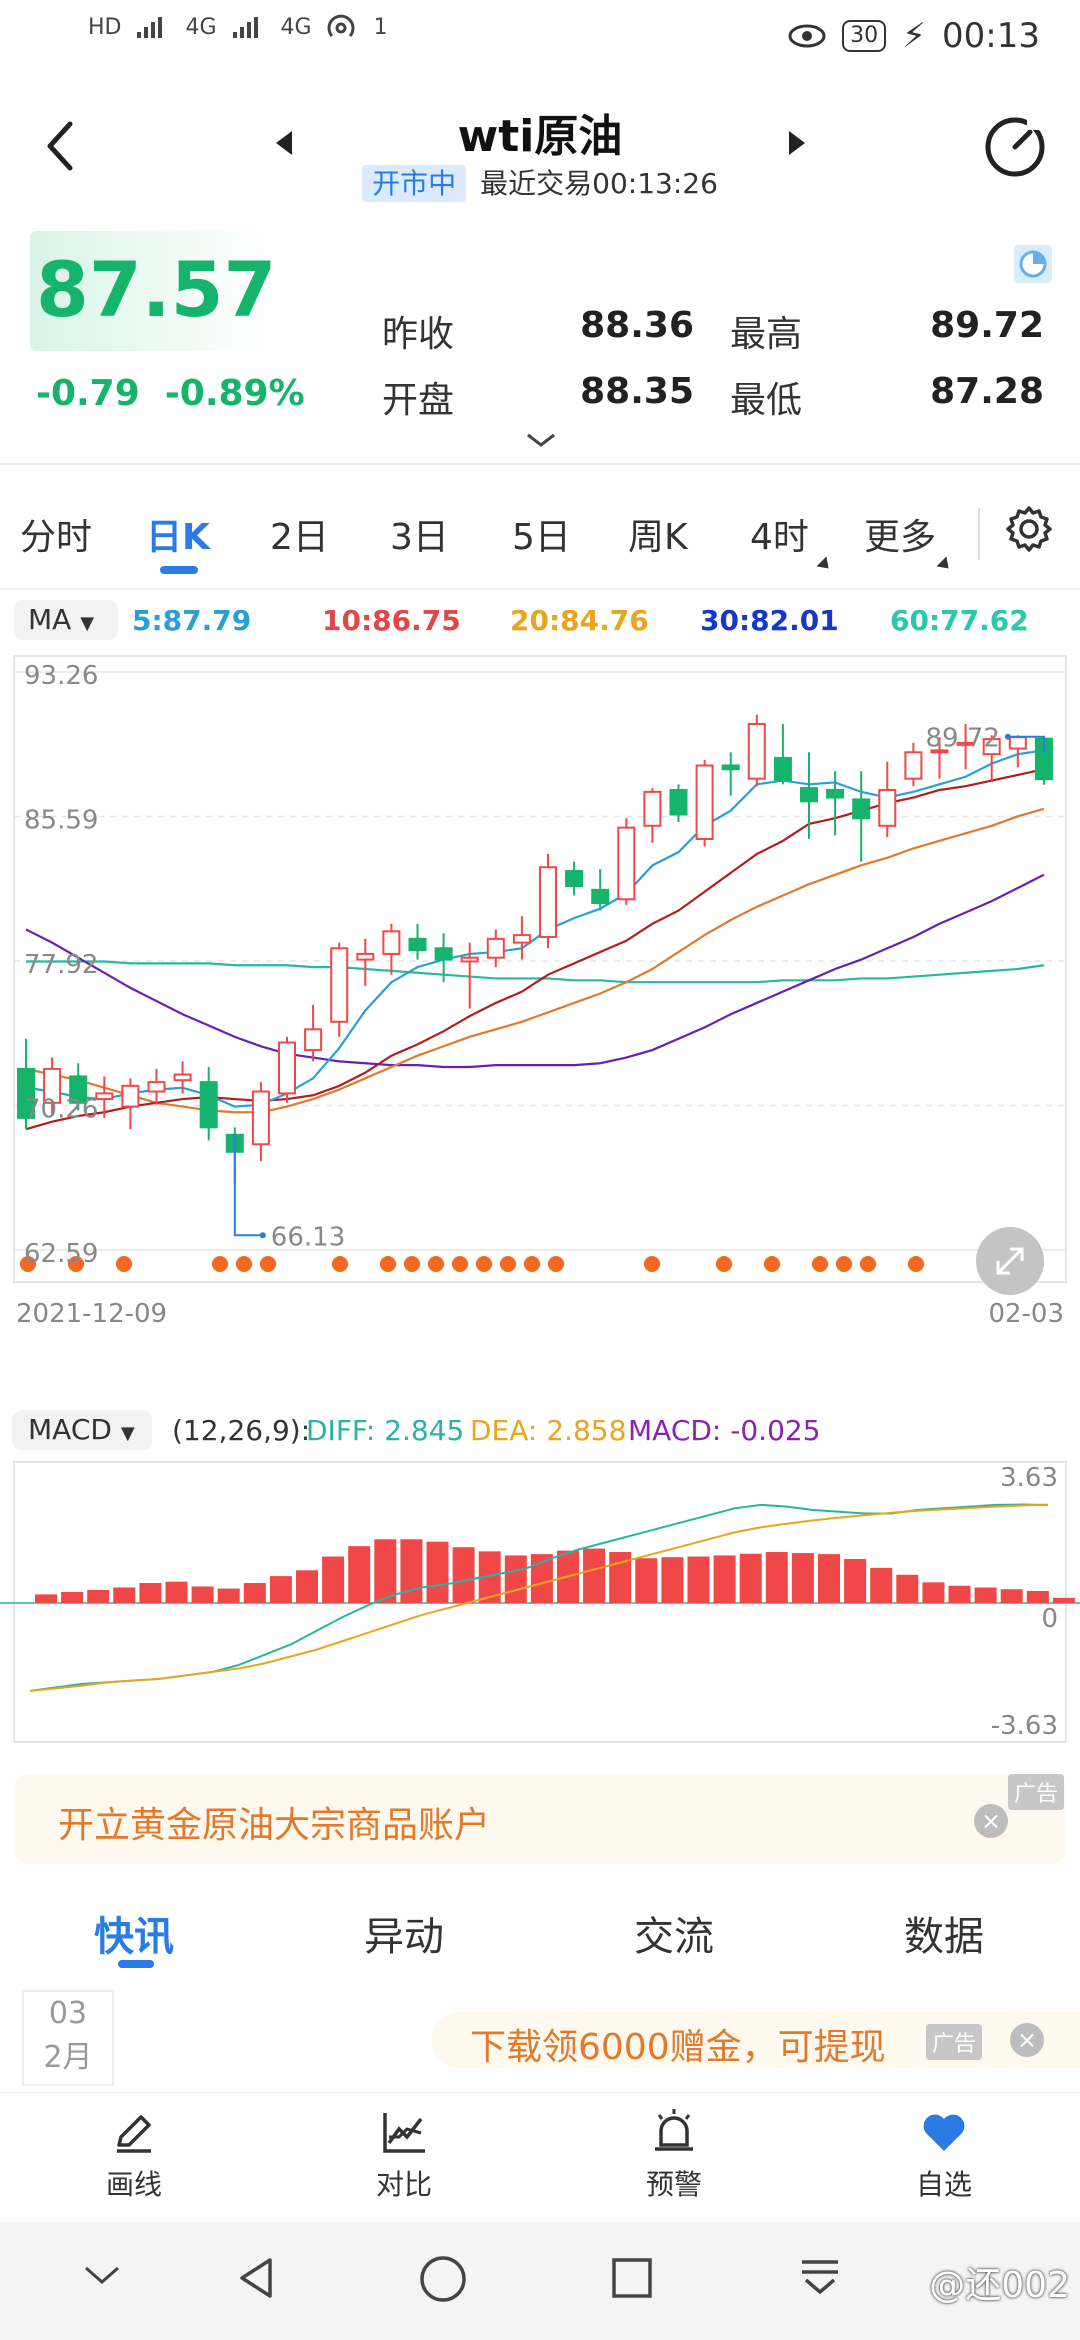 The width and height of the screenshot is (1080, 2340). I want to click on compare-button: 对比, so click(404, 2155).